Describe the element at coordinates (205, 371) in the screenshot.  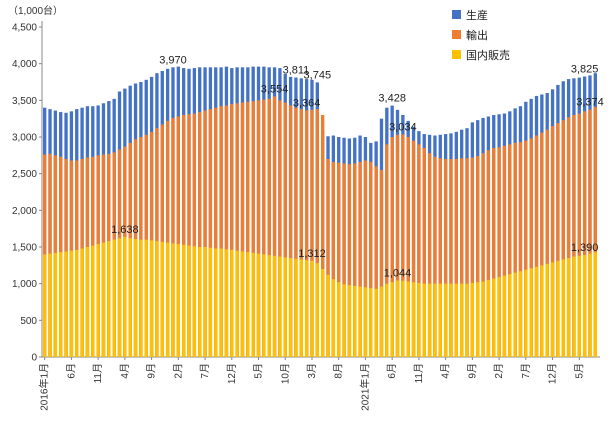
I see `x-tick-label: 7月` at that location.